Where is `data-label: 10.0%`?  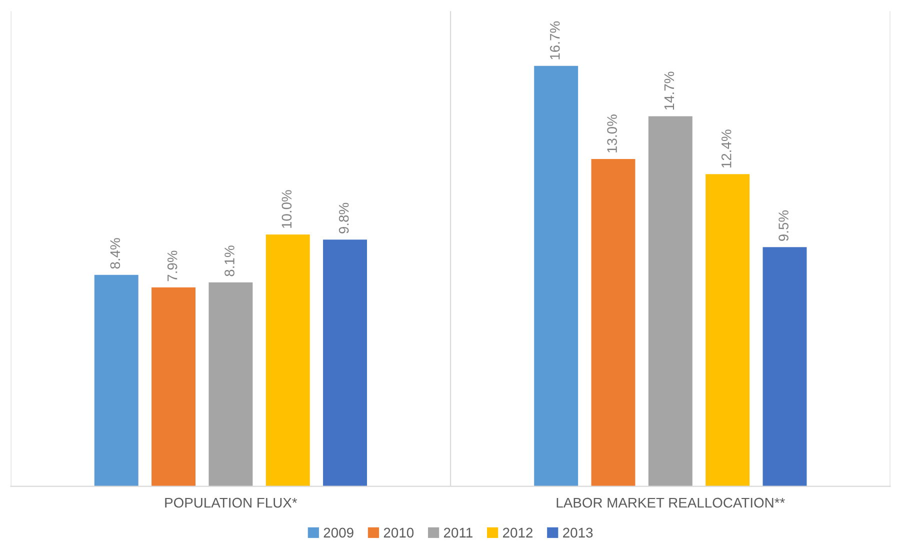
data-label: 10.0% is located at coordinates (287, 209).